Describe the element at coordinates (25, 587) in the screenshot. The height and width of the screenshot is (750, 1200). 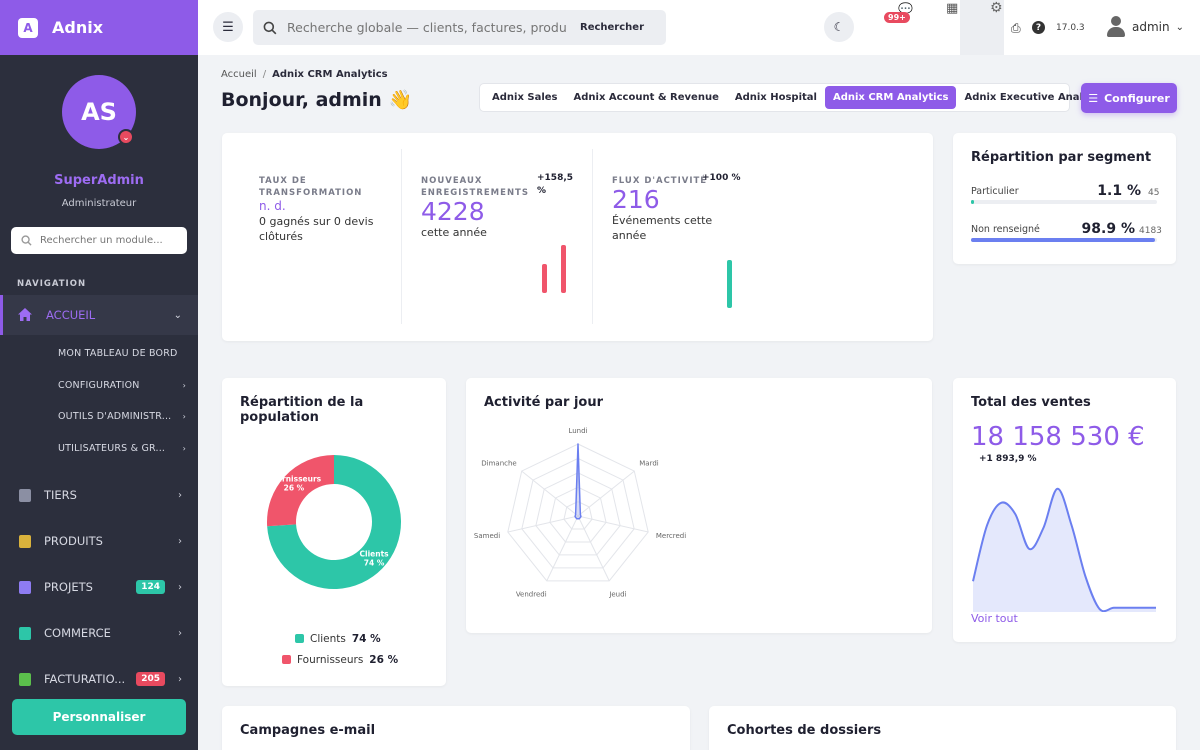
I see `project-icon` at that location.